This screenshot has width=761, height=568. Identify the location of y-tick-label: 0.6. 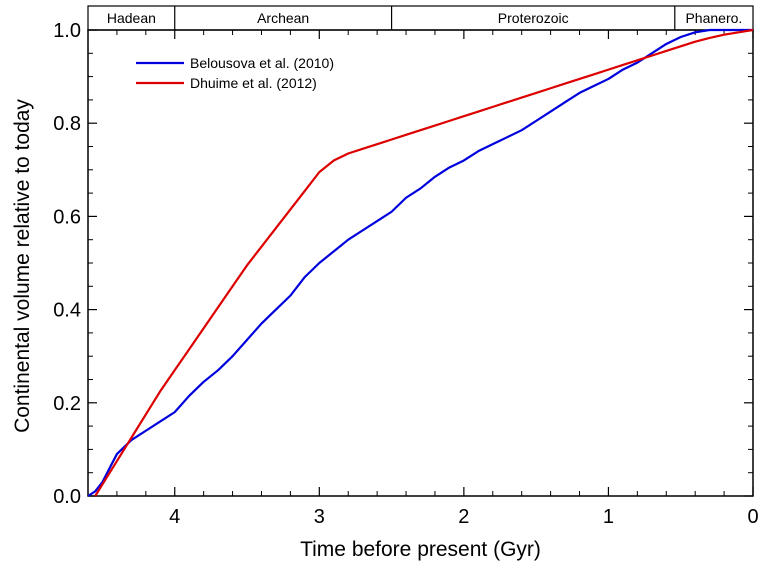
(67, 217).